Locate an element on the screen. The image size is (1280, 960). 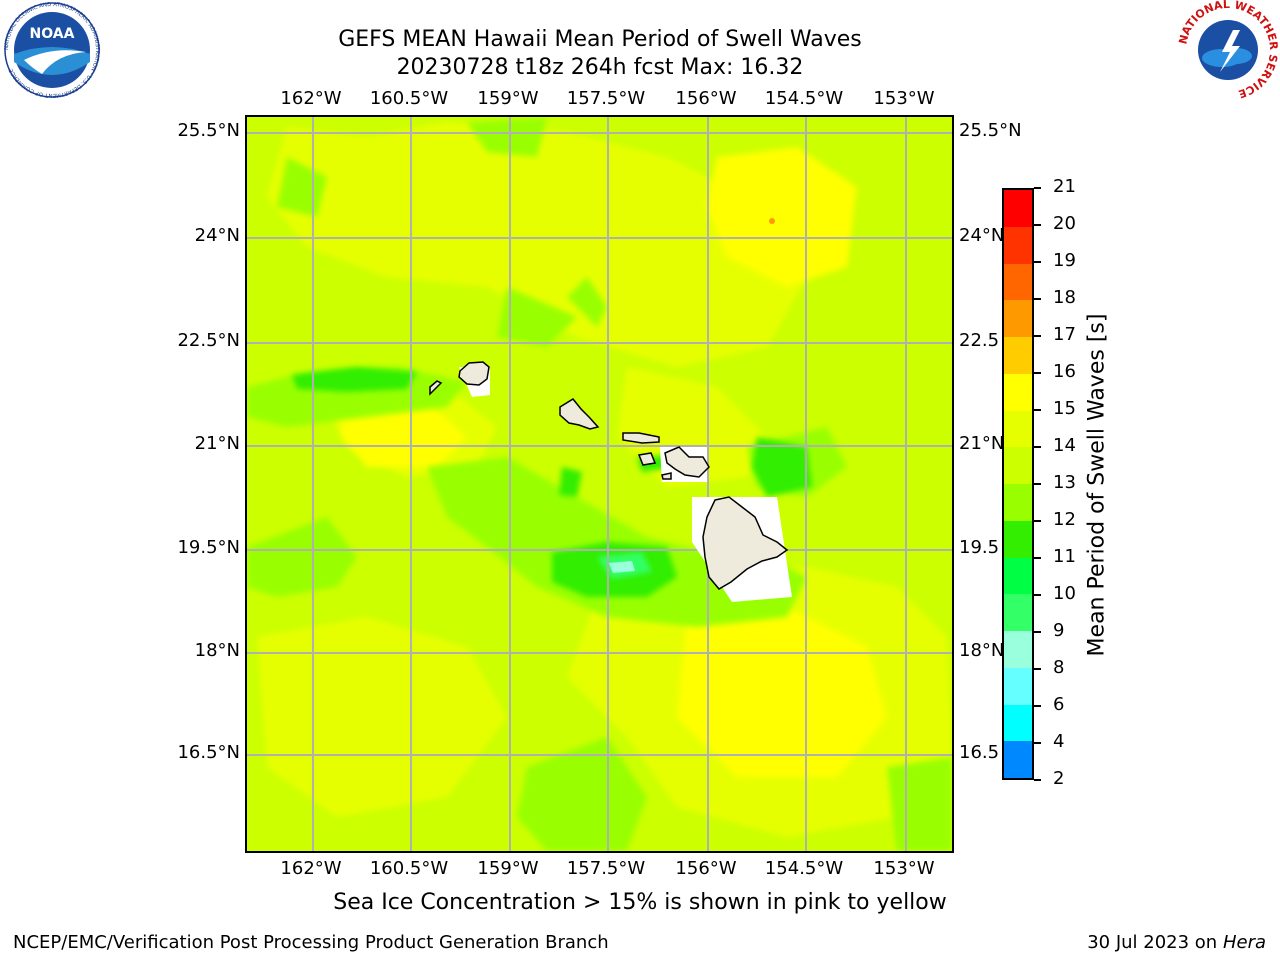
nws-logo: NATIONAL WEATHER SERVICE is located at coordinates (1228, 50).